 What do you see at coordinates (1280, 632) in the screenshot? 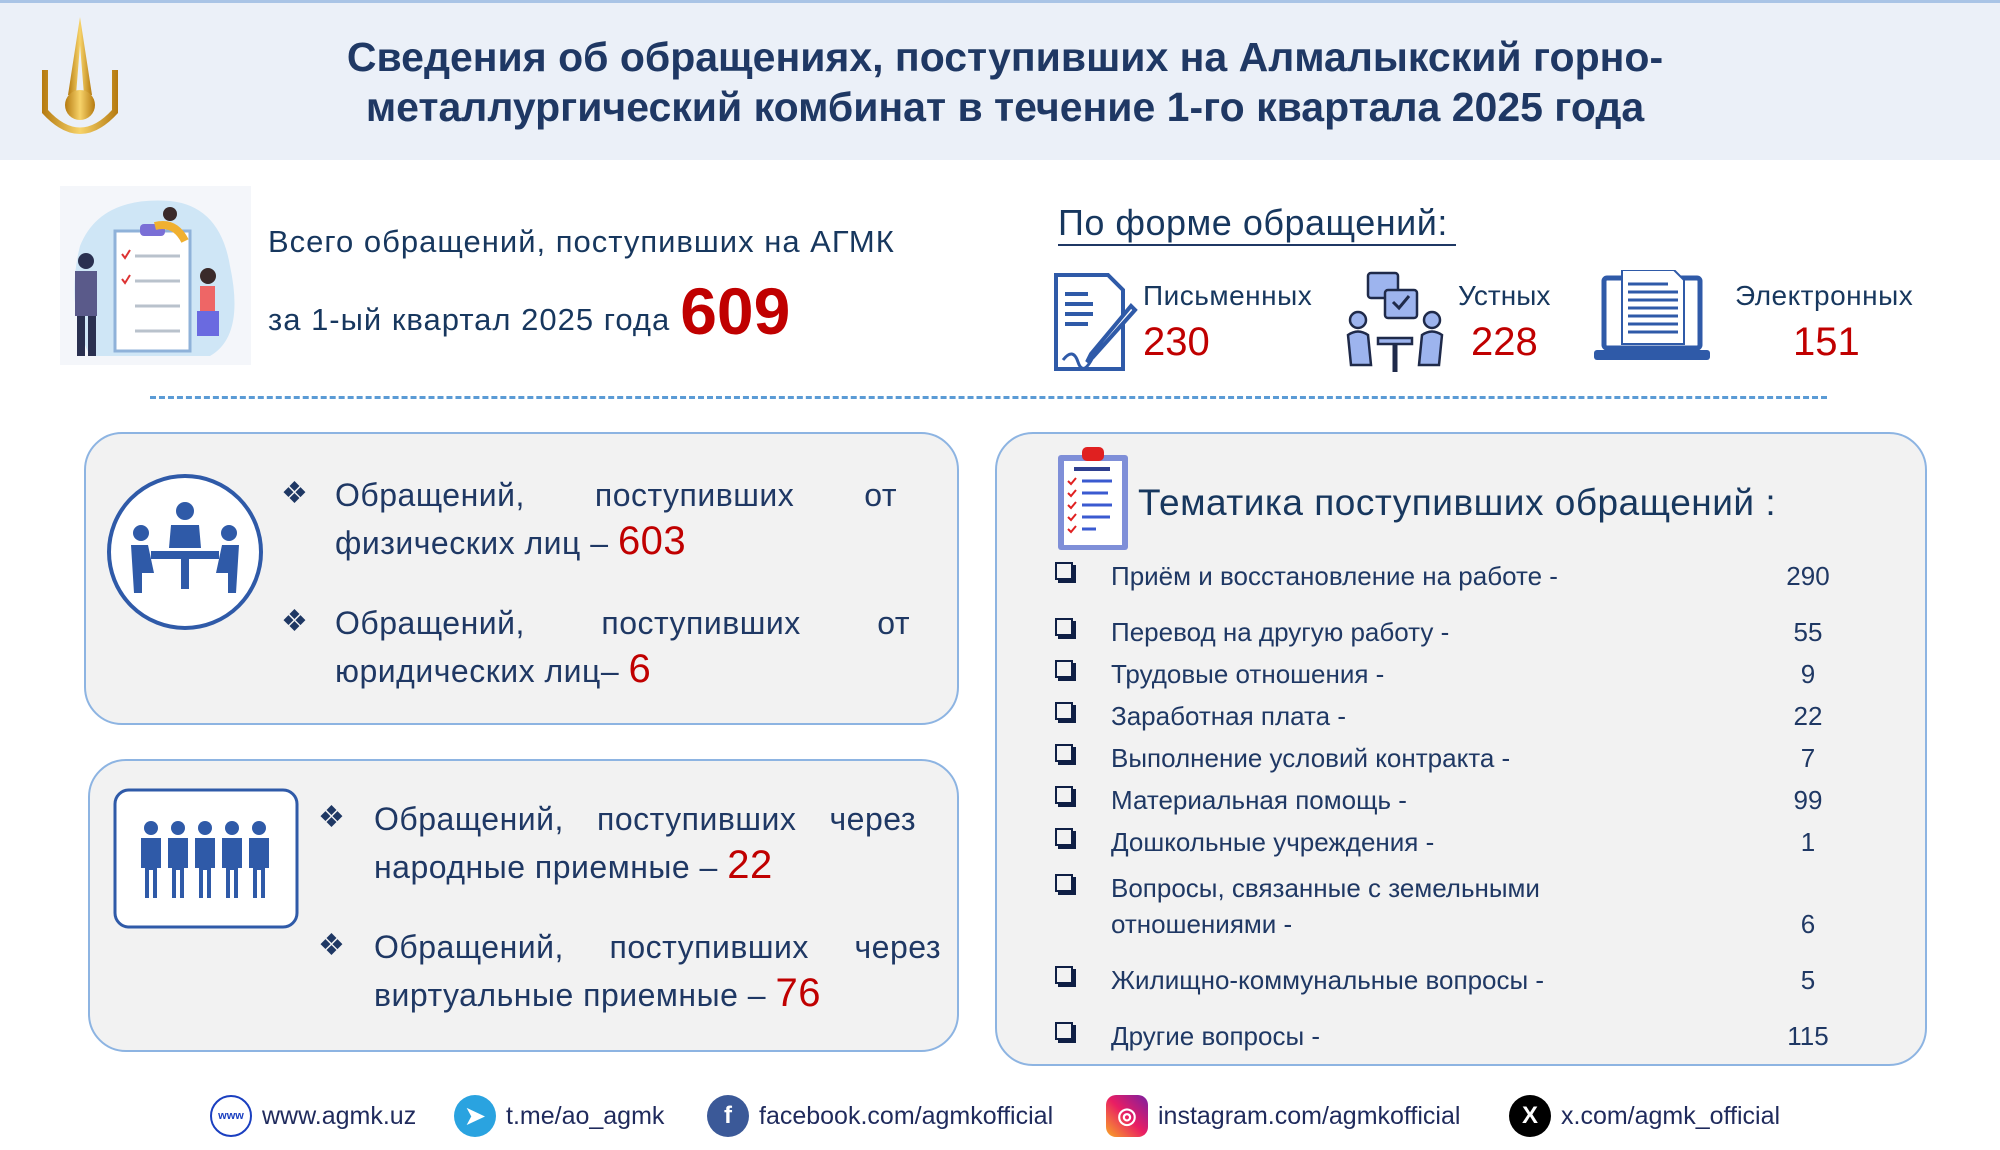
I see `topic-label: Перевод на другую работу -` at bounding box center [1280, 632].